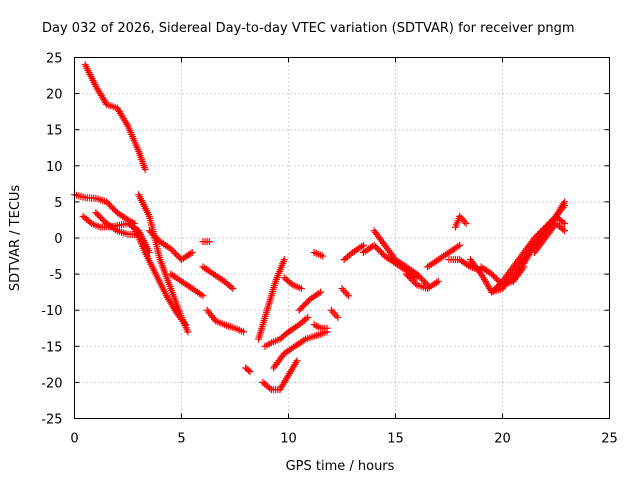 The image size is (640, 480). I want to click on y-tick-label: -15, so click(51, 347).